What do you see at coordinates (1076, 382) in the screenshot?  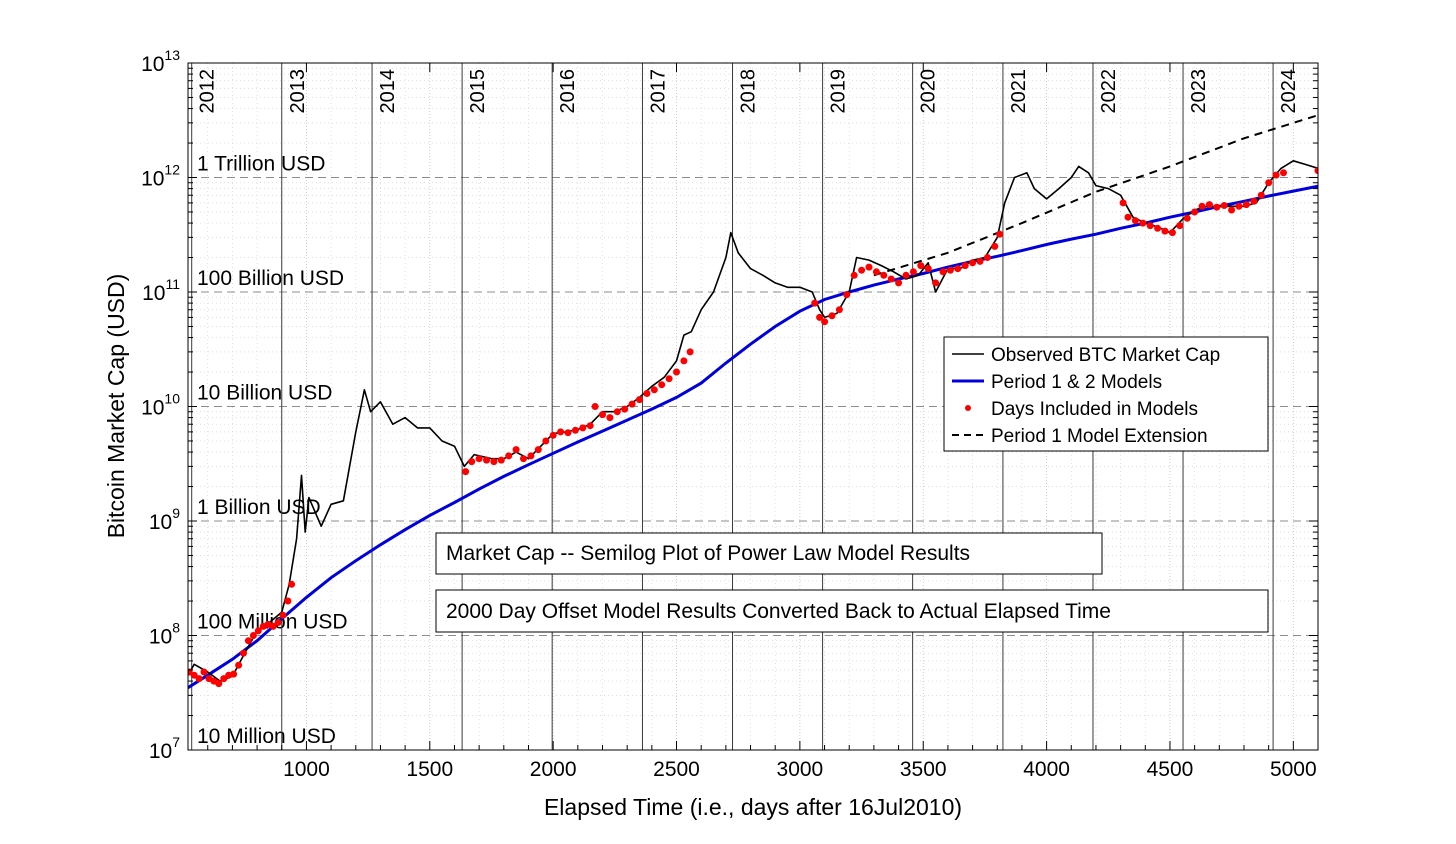 I see `legend-label-models: Period 1 & 2 Models` at bounding box center [1076, 382].